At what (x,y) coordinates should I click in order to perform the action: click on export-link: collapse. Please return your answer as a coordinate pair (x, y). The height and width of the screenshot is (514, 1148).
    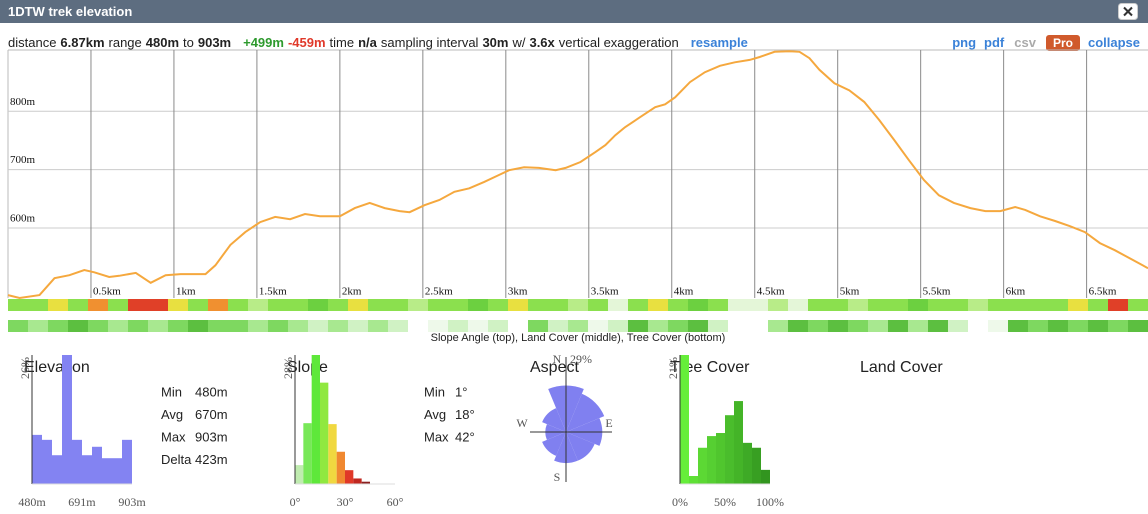
    Looking at the image, I should click on (1113, 42).